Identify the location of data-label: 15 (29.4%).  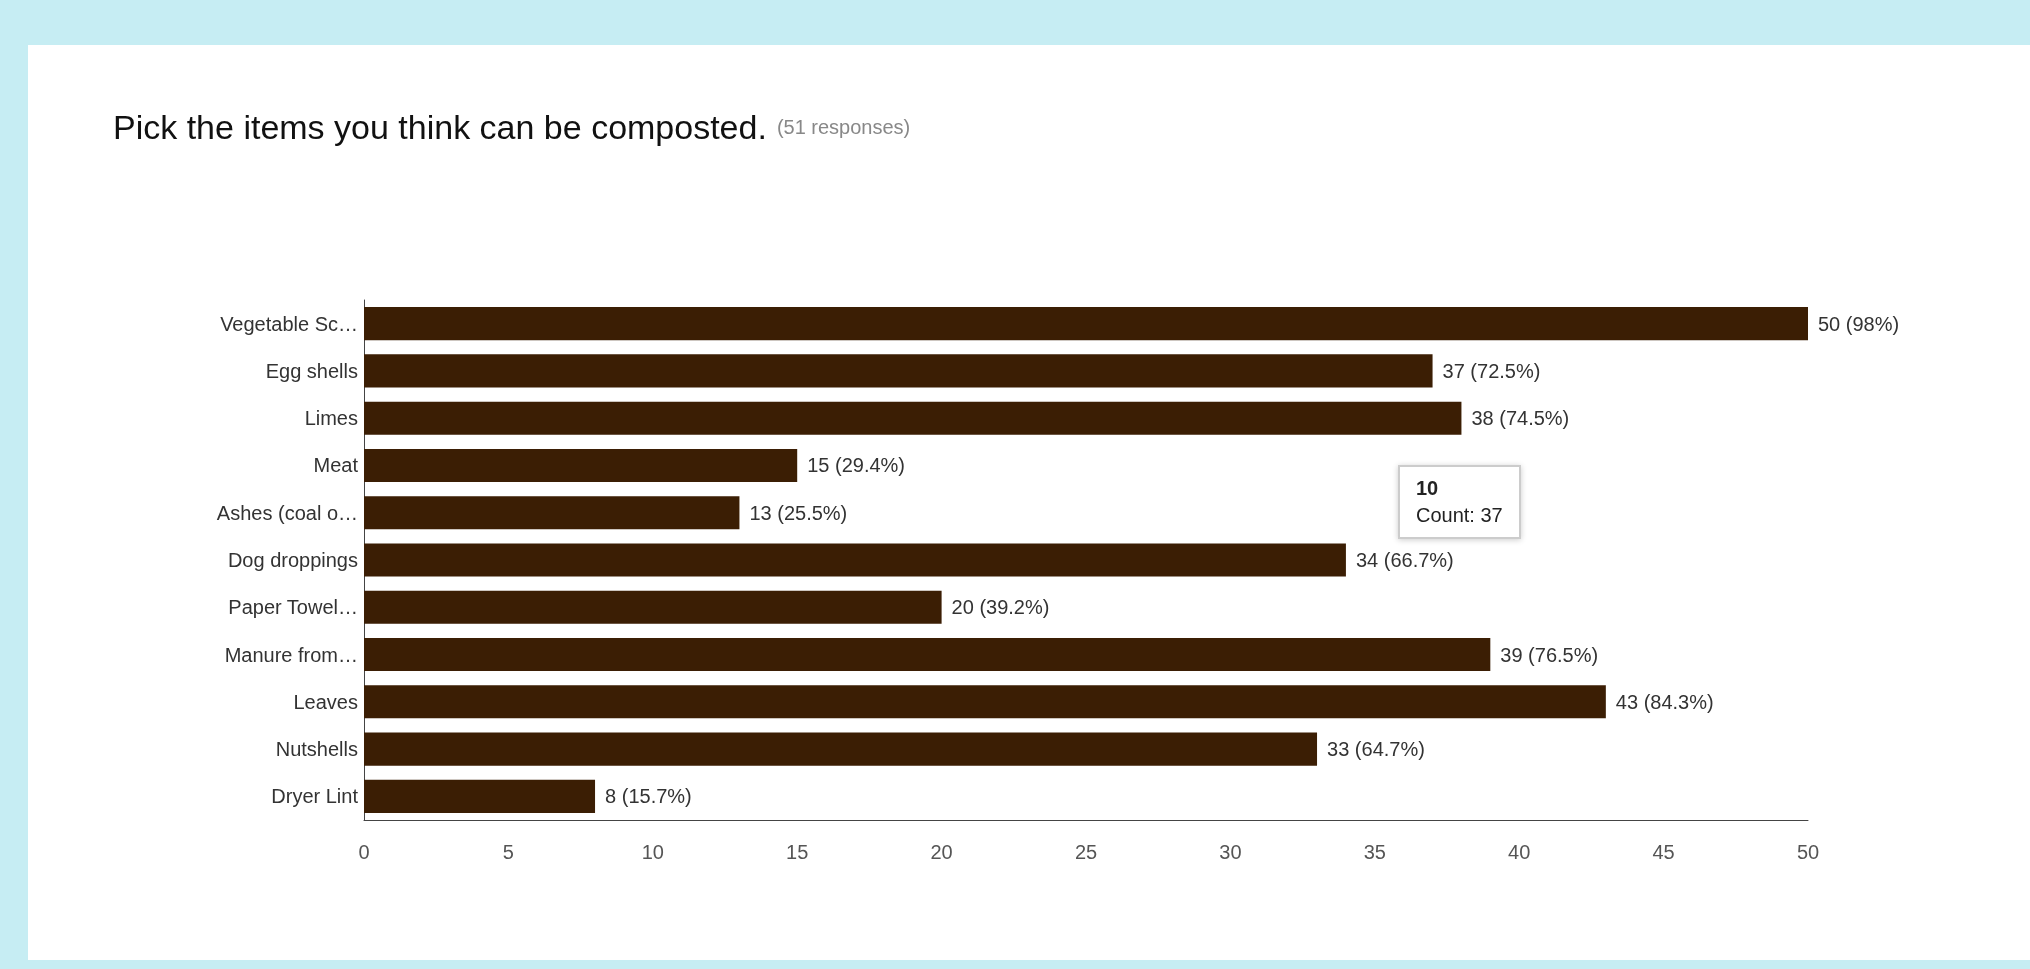
(856, 465).